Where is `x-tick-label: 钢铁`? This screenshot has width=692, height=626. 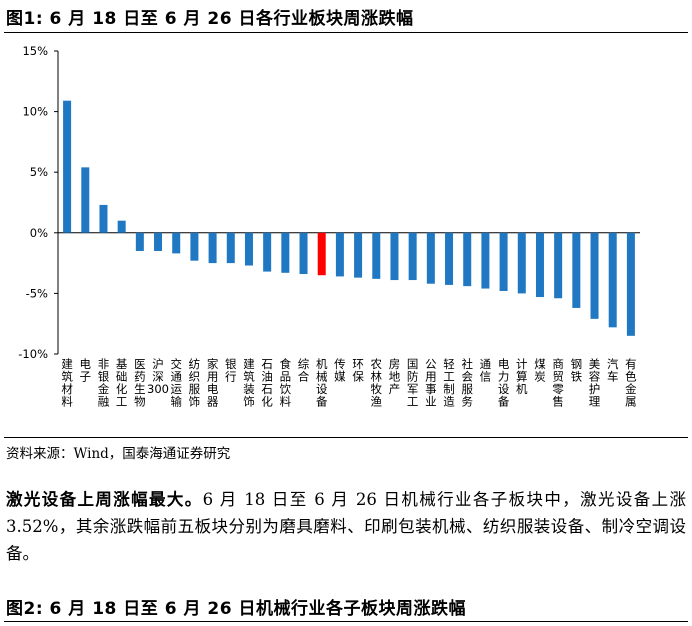
x-tick-label: 钢铁 is located at coordinates (577, 370).